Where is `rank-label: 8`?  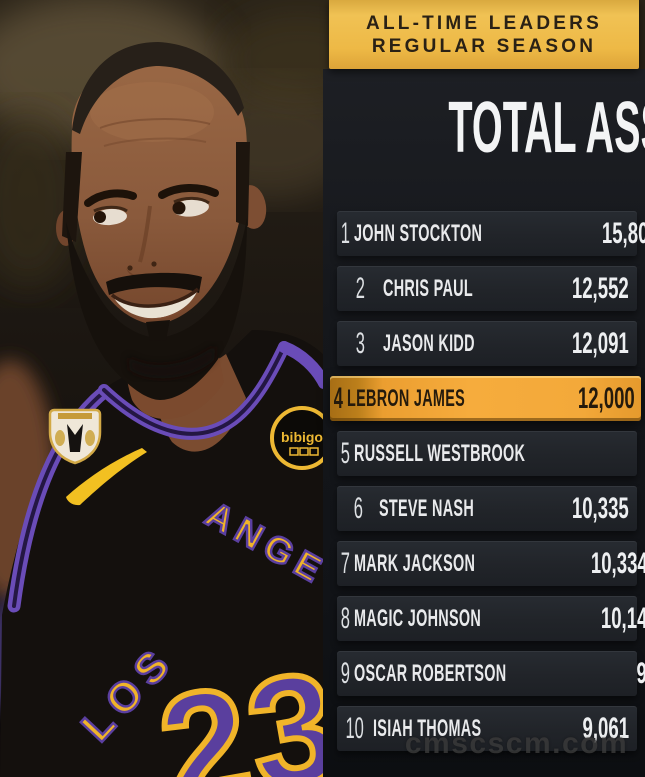 rank-label: 8 is located at coordinates (345, 618).